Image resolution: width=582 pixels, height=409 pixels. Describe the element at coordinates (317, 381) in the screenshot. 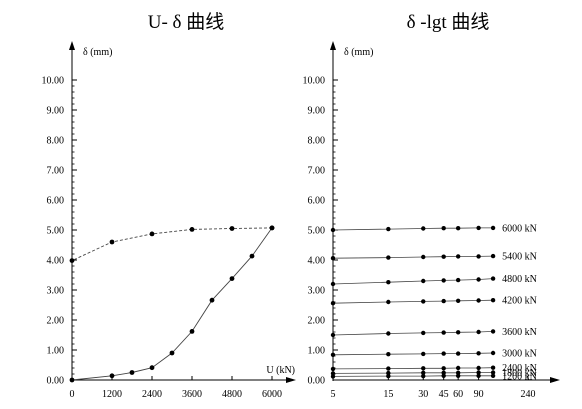

I see `right-y-tick-label: 0.00` at that location.